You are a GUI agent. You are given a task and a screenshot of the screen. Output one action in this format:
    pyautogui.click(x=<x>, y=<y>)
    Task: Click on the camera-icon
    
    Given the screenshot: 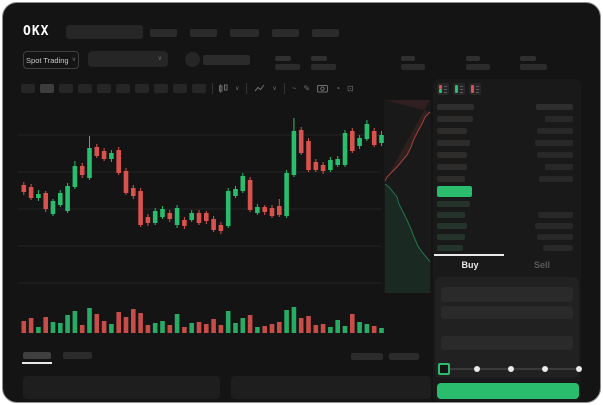 What is the action you would take?
    pyautogui.click(x=323, y=88)
    